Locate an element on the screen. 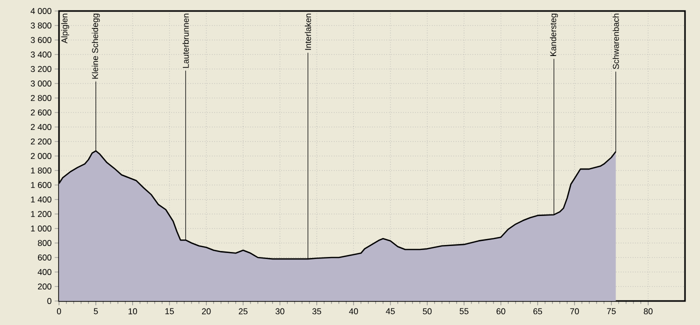 The image size is (700, 325). y-tick-label: 1 600 is located at coordinates (41, 185).